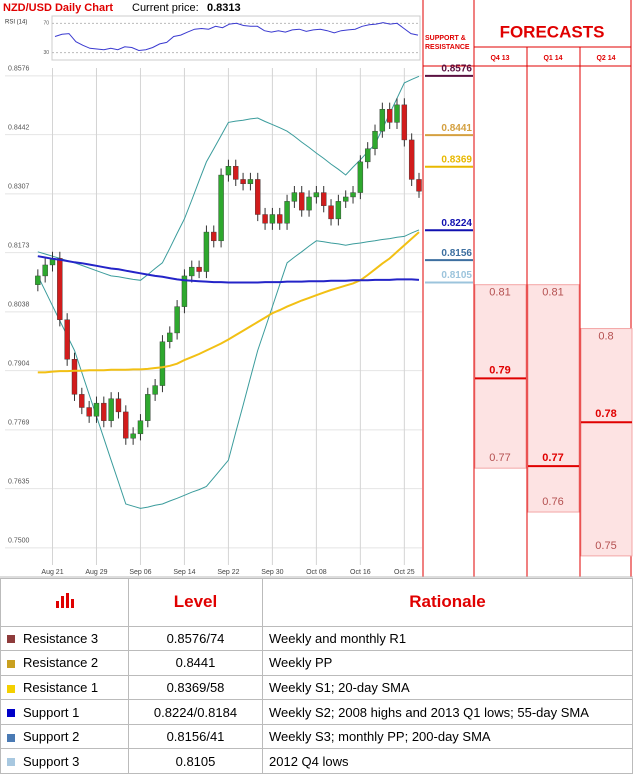  Describe the element at coordinates (16, 23) in the screenshot. I see `rsi-title: RSI (14)` at that location.